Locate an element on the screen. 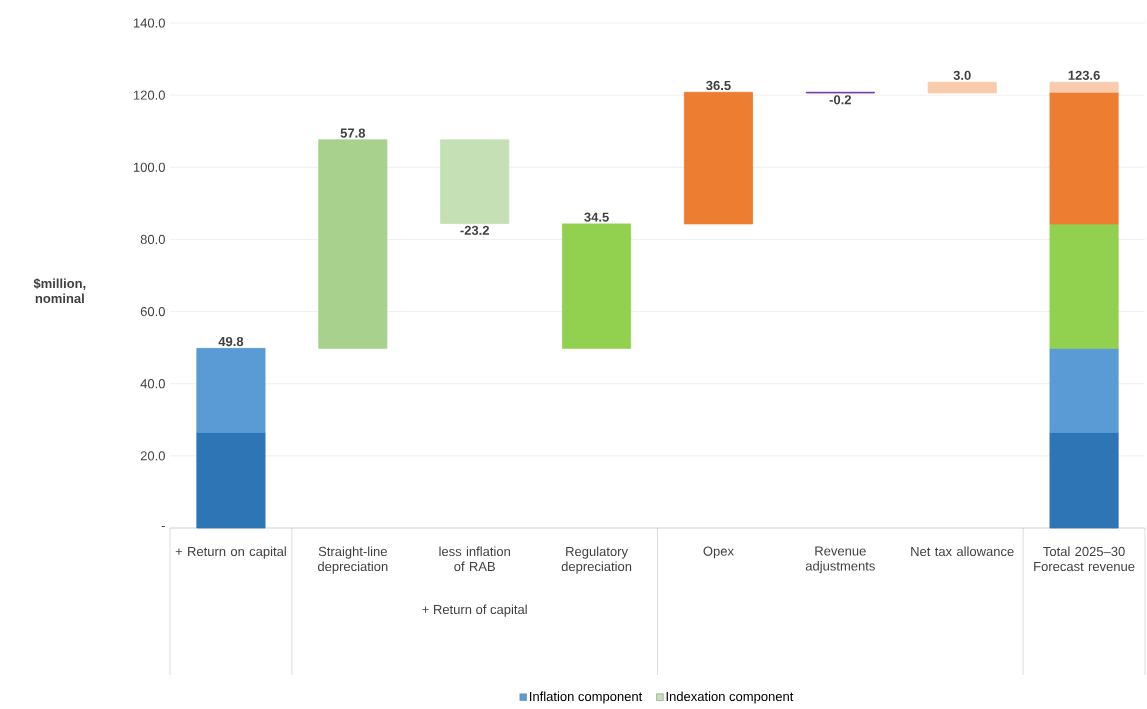  y-tick-label: 100.0 is located at coordinates (149, 167).